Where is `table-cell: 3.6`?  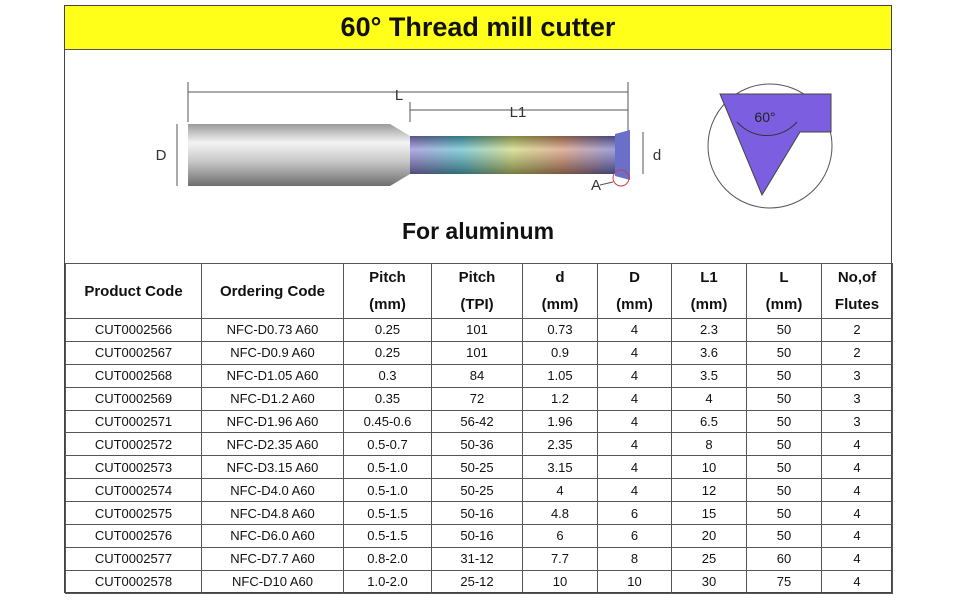 table-cell: 3.6 is located at coordinates (709, 352).